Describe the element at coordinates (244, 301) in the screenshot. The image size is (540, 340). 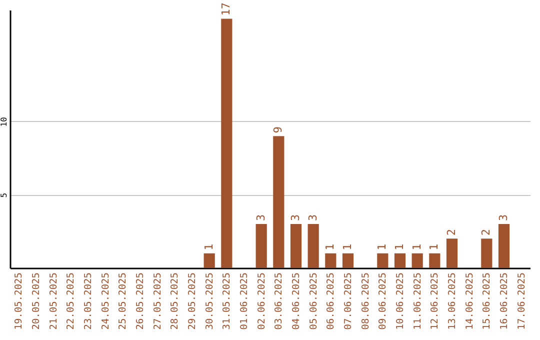
I see `x-tick-label: 01.06.2025` at that location.